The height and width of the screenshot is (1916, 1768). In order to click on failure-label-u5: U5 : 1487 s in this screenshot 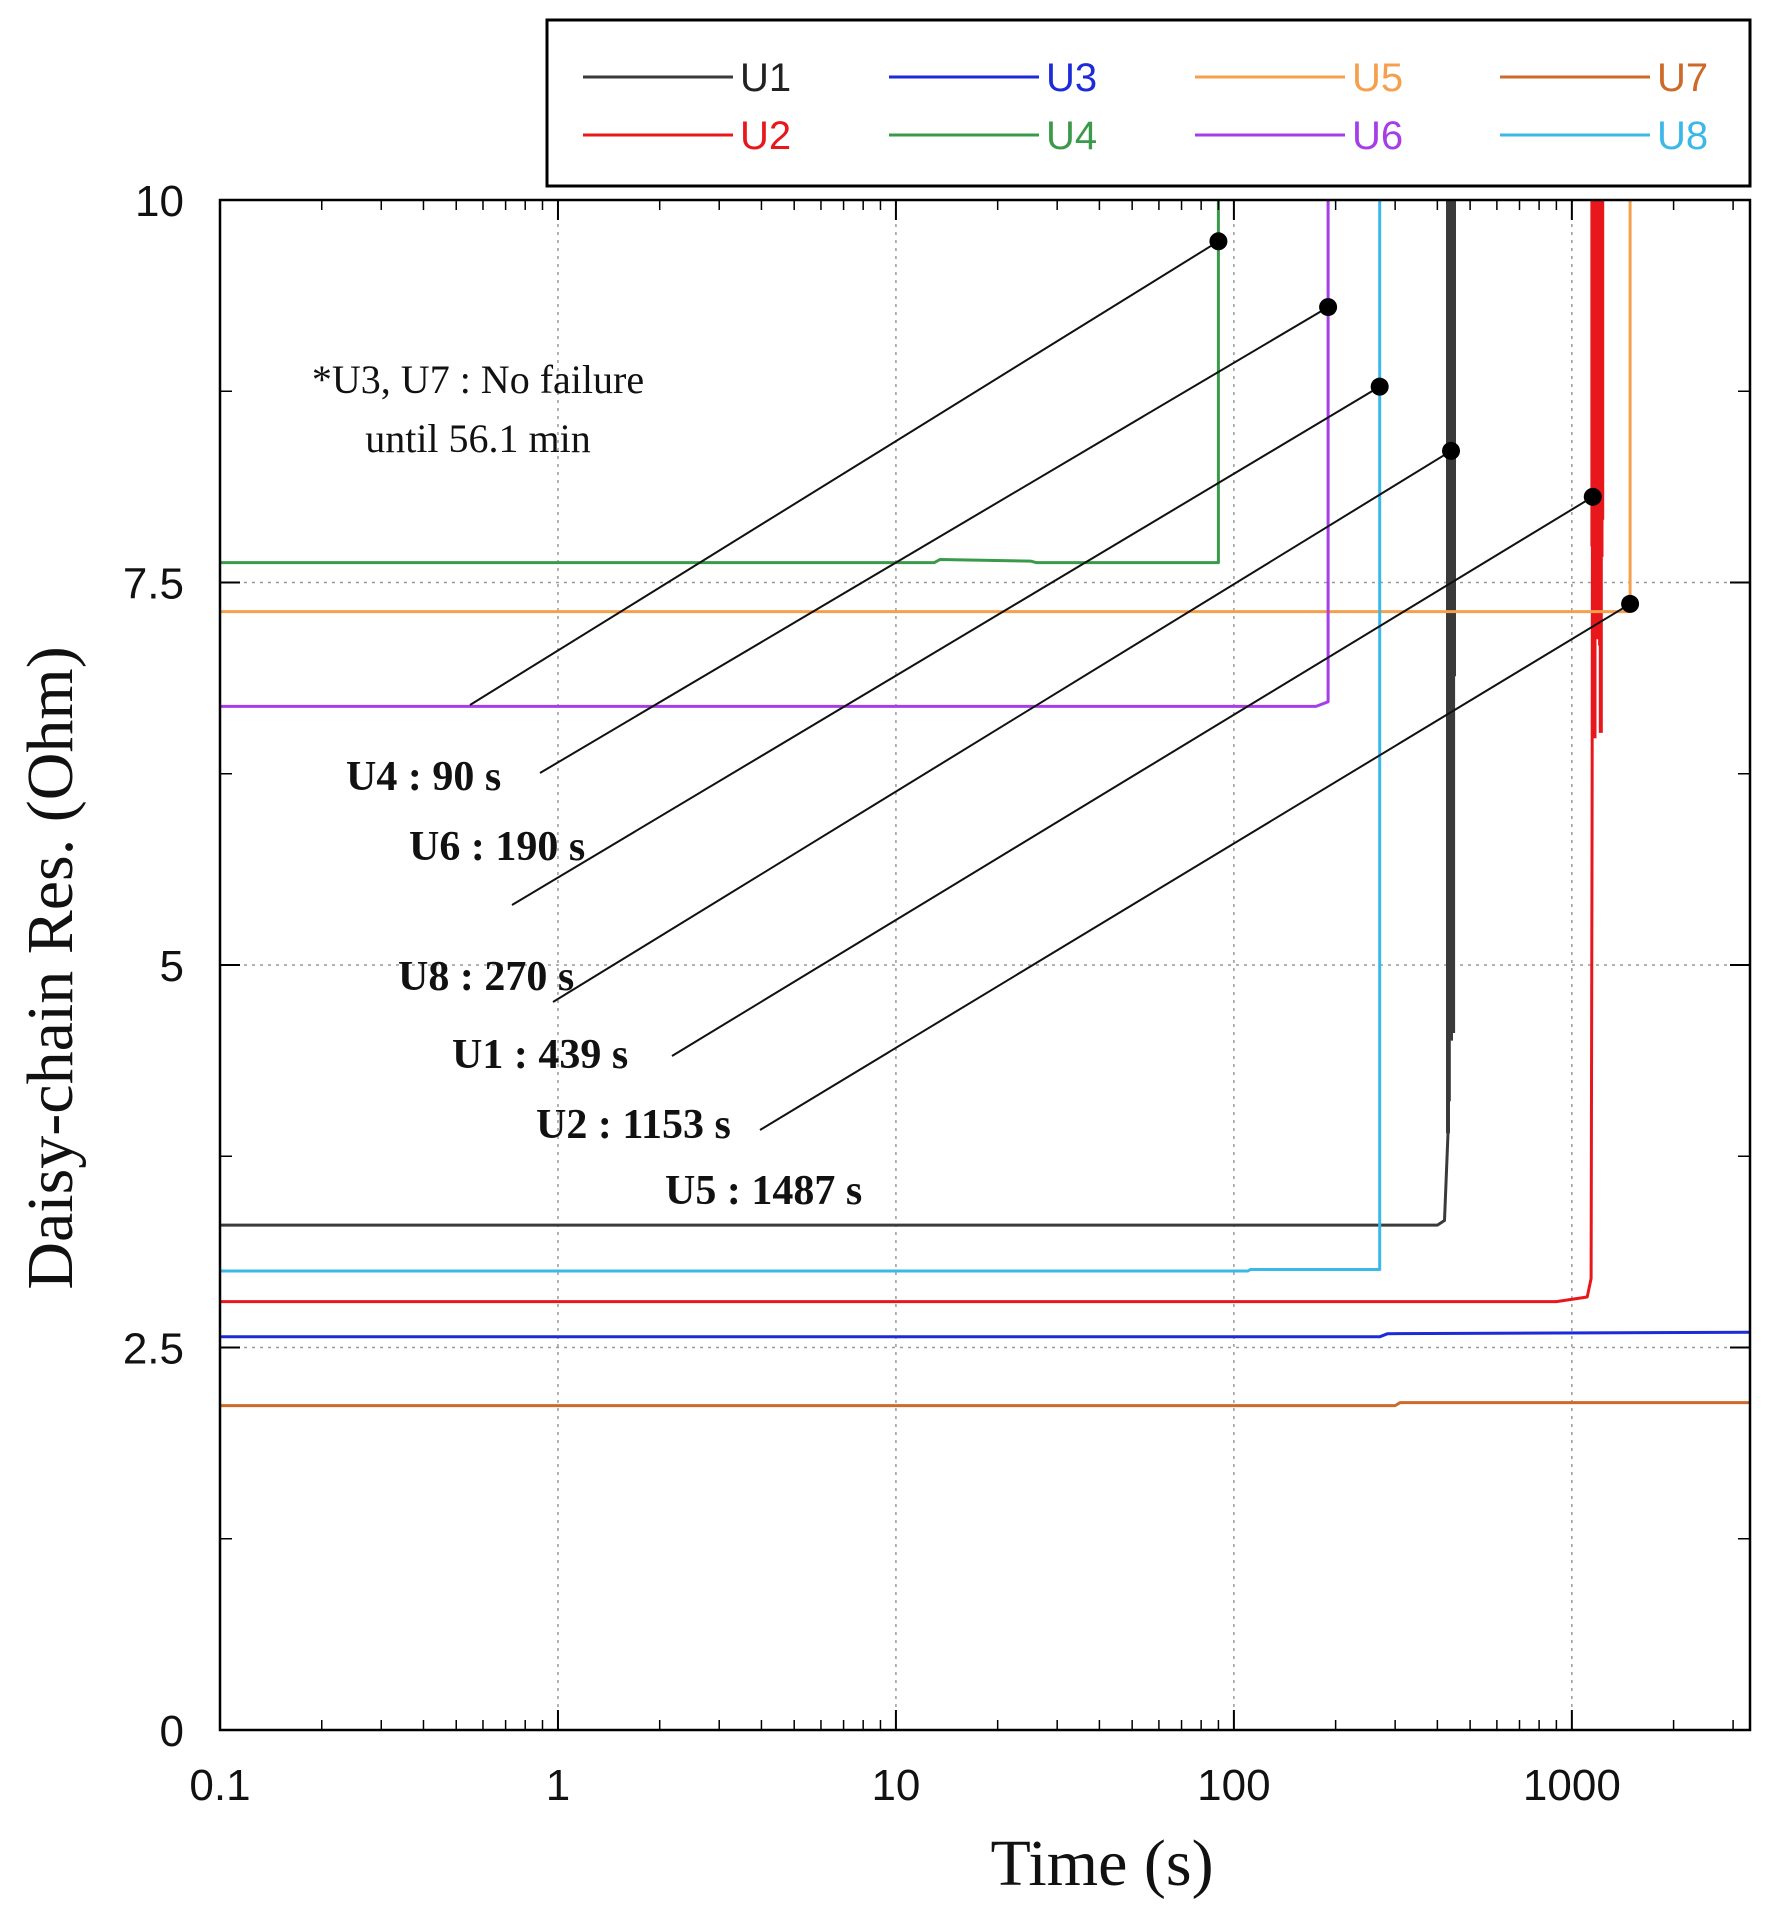, I will do `click(763, 1191)`.